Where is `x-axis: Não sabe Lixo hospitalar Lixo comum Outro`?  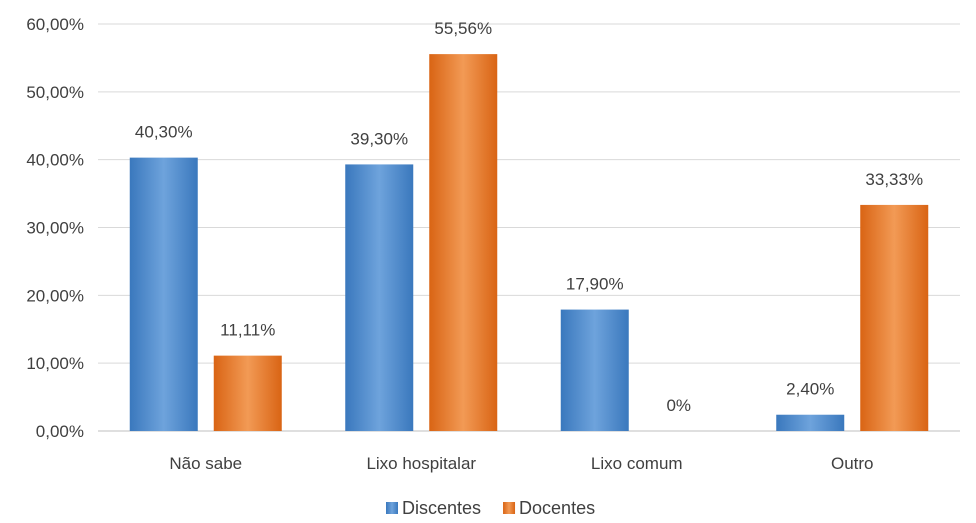 x-axis: Não sabe Lixo hospitalar Lixo comum Outro is located at coordinates (521, 463).